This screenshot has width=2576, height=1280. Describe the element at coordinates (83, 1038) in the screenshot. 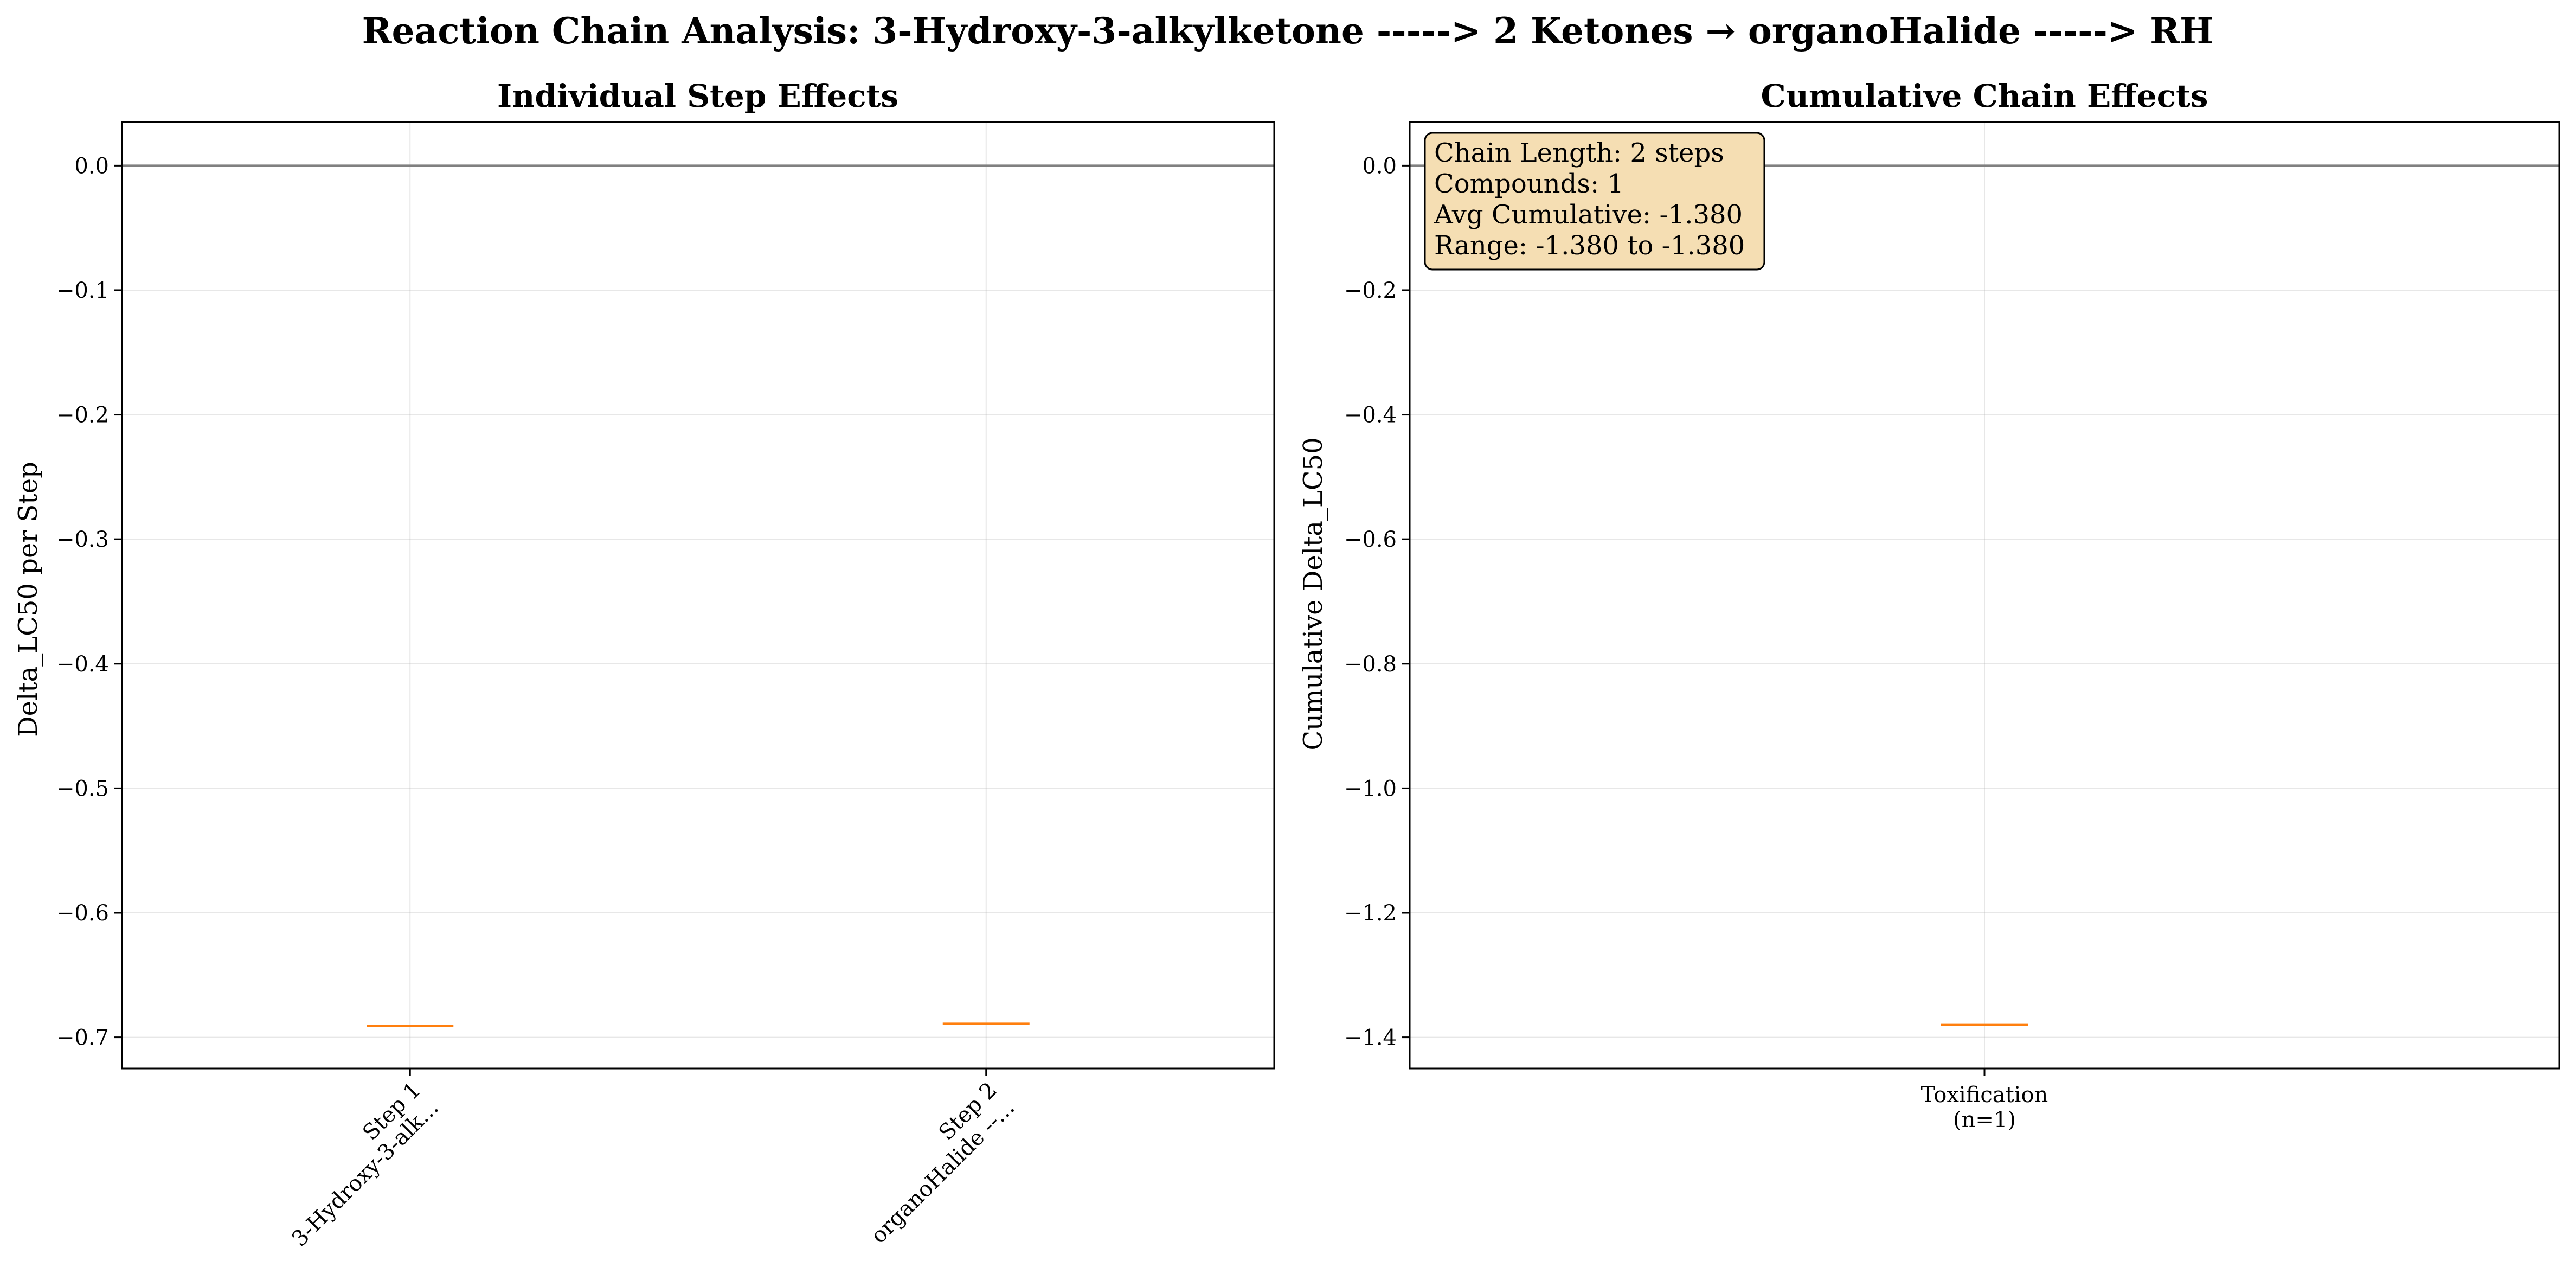

I see `y-tick-label: −0.7` at that location.